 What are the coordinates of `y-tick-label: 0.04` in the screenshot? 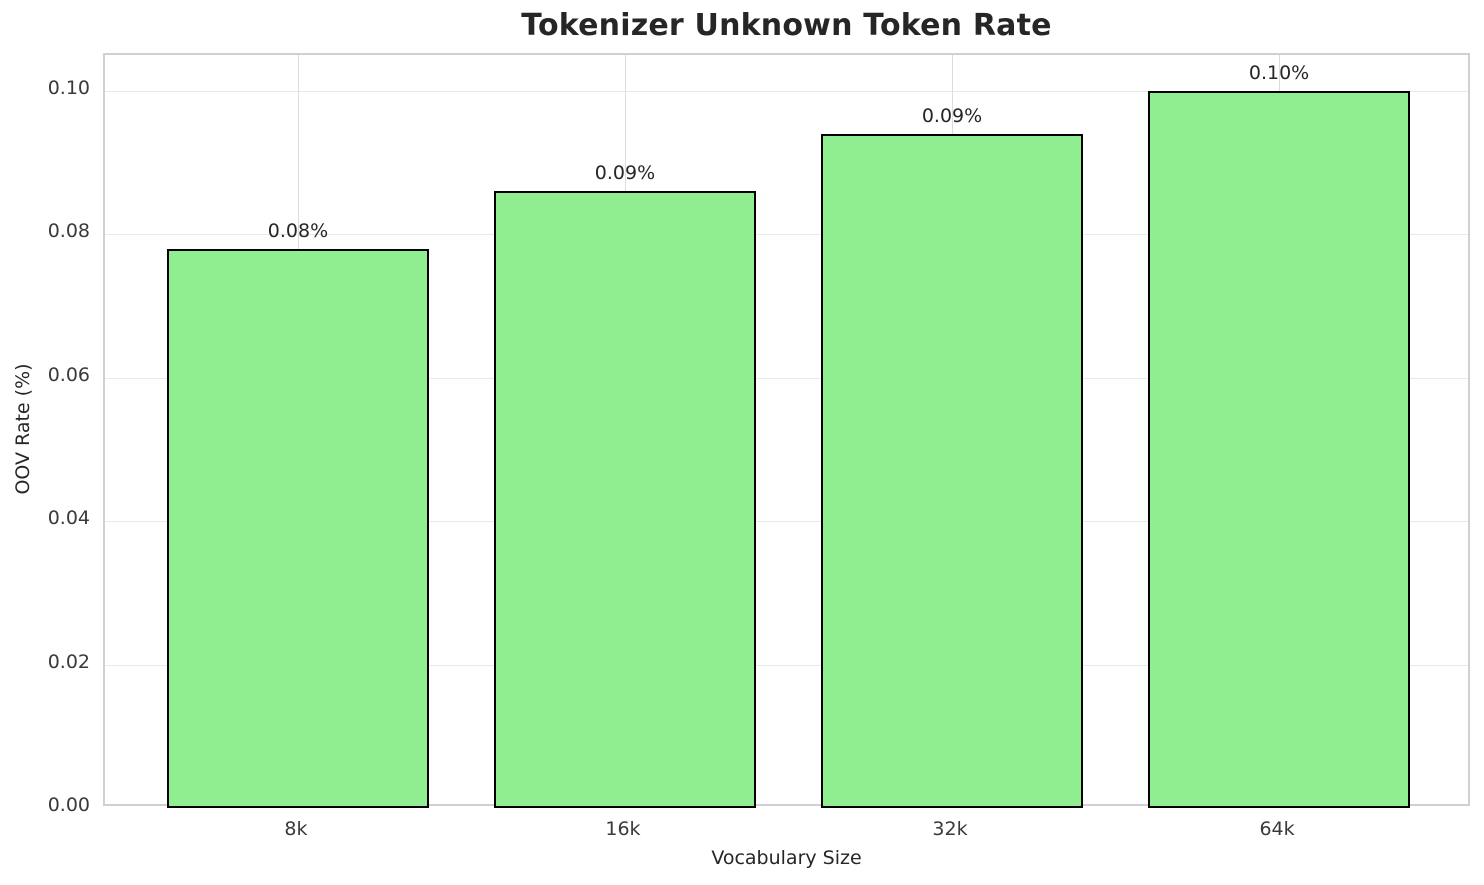 It's located at (68, 518).